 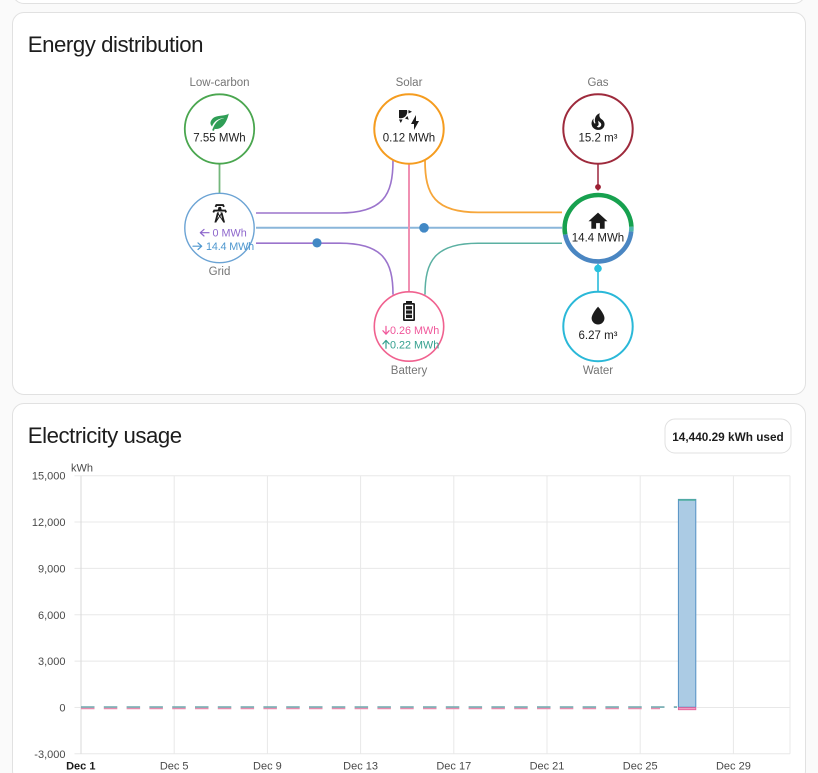 I want to click on svg-text: Dec 17, so click(x=453, y=767).